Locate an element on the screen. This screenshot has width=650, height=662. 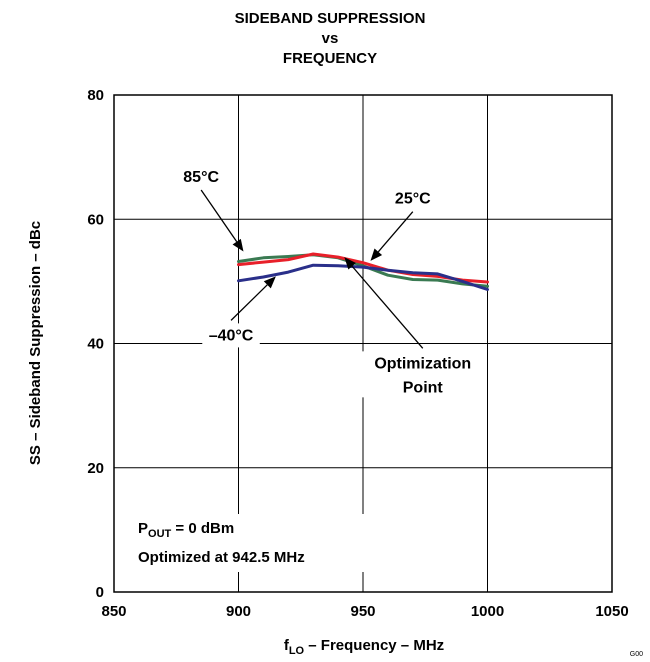
conditions-note: POUT = 0 dBm Optimized at 942.5 MHz is located at coordinates (251, 543).